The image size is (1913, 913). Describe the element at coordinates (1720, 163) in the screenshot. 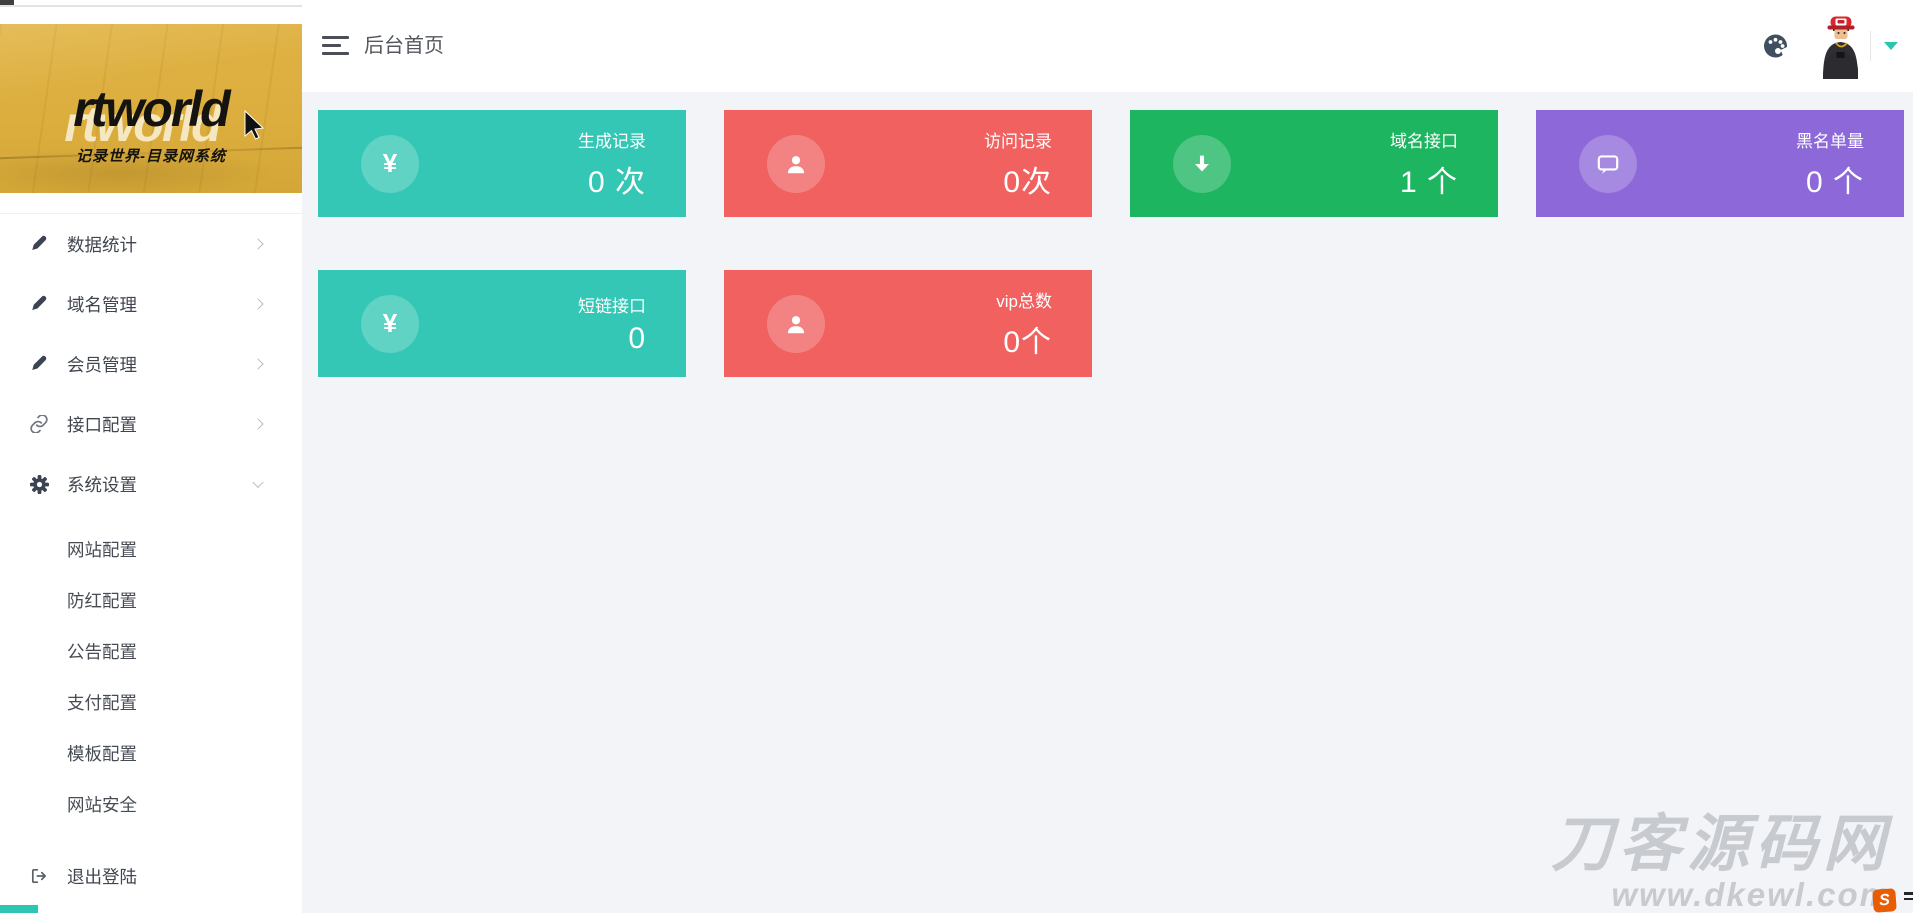

I see `stat-card-blacklist: 黑名单量 0 个` at that location.